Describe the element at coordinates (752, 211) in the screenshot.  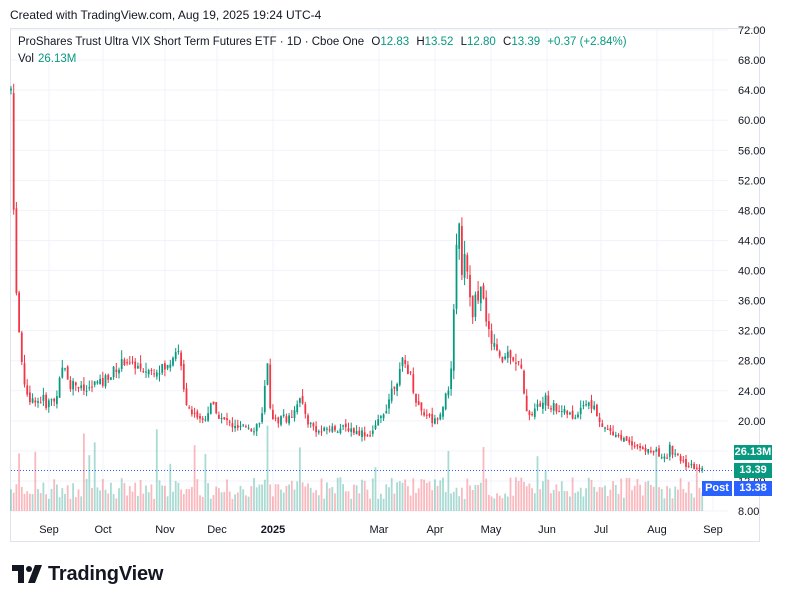
I see `y-tick-label: 48.00` at that location.